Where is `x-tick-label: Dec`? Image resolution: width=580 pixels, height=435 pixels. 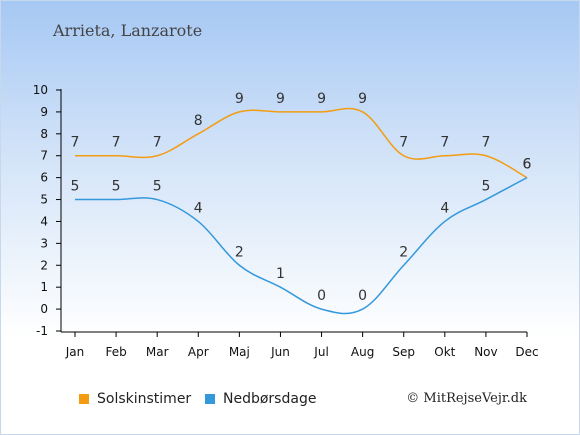 x-tick-label: Dec is located at coordinates (526, 352).